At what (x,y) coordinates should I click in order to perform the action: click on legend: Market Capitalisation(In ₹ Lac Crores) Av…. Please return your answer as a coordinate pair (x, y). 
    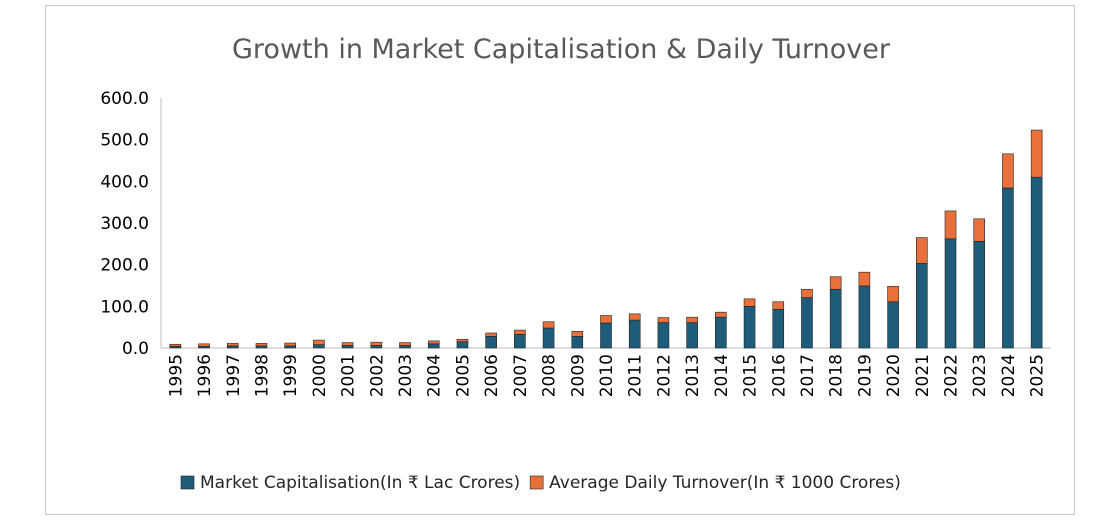
    Looking at the image, I should click on (540, 483).